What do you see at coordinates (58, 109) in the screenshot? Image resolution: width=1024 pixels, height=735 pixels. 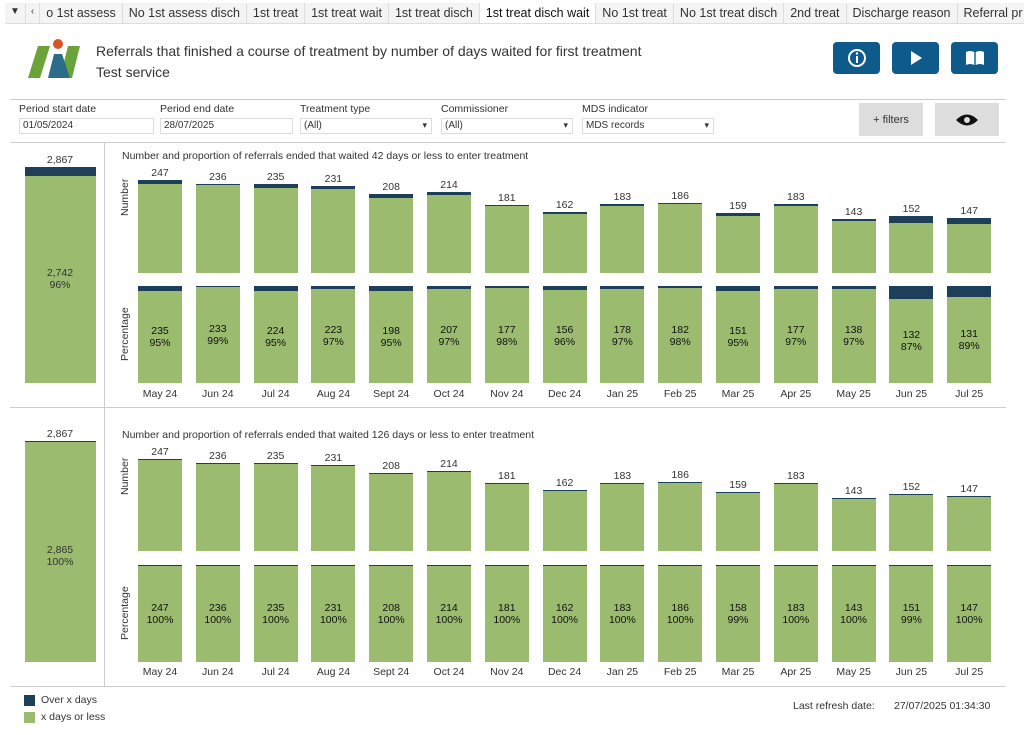 I see `start-date-label: Period start date` at bounding box center [58, 109].